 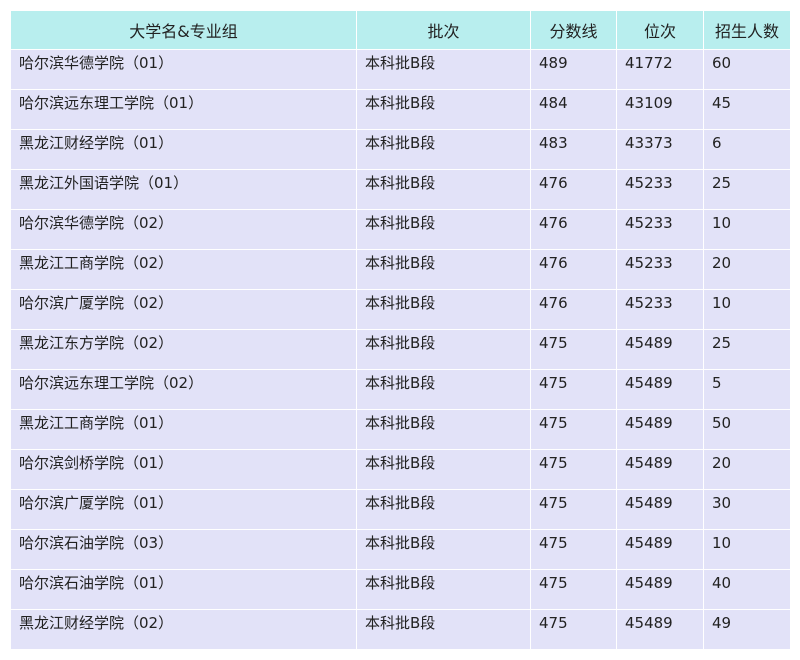 What do you see at coordinates (183, 30) in the screenshot?
I see `header-university-group: 大学名&专业组` at bounding box center [183, 30].